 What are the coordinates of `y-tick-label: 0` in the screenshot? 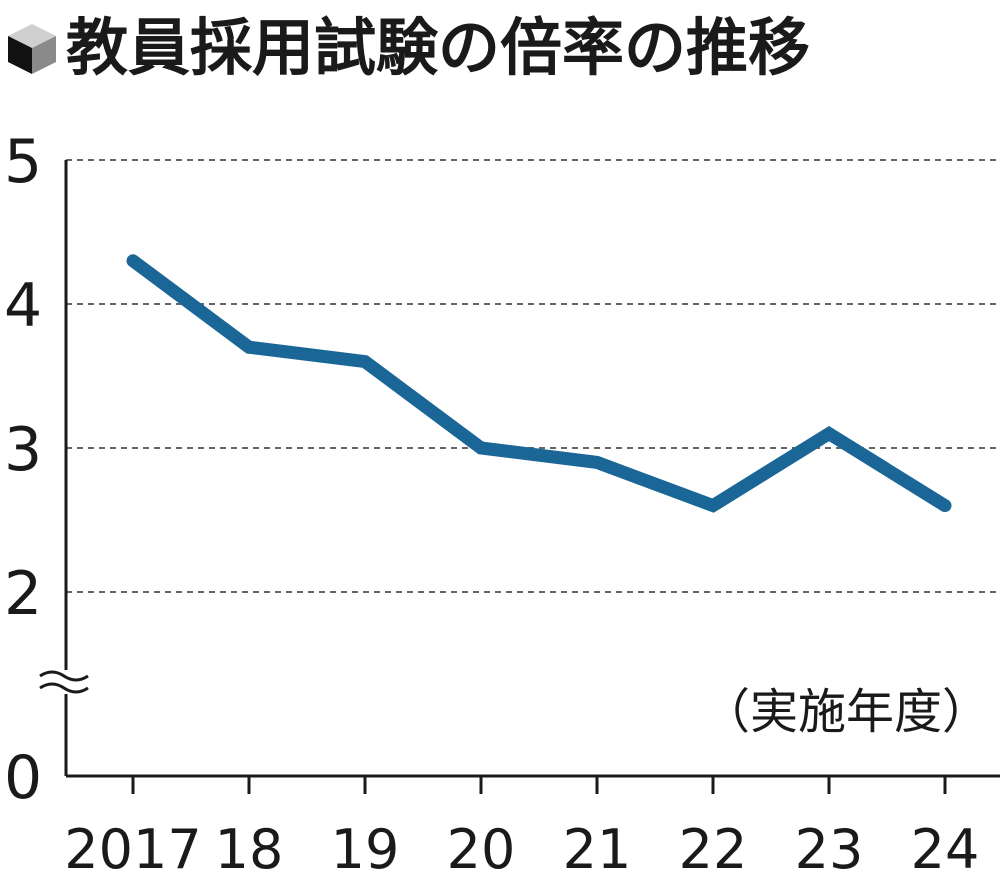 It's located at (23, 778).